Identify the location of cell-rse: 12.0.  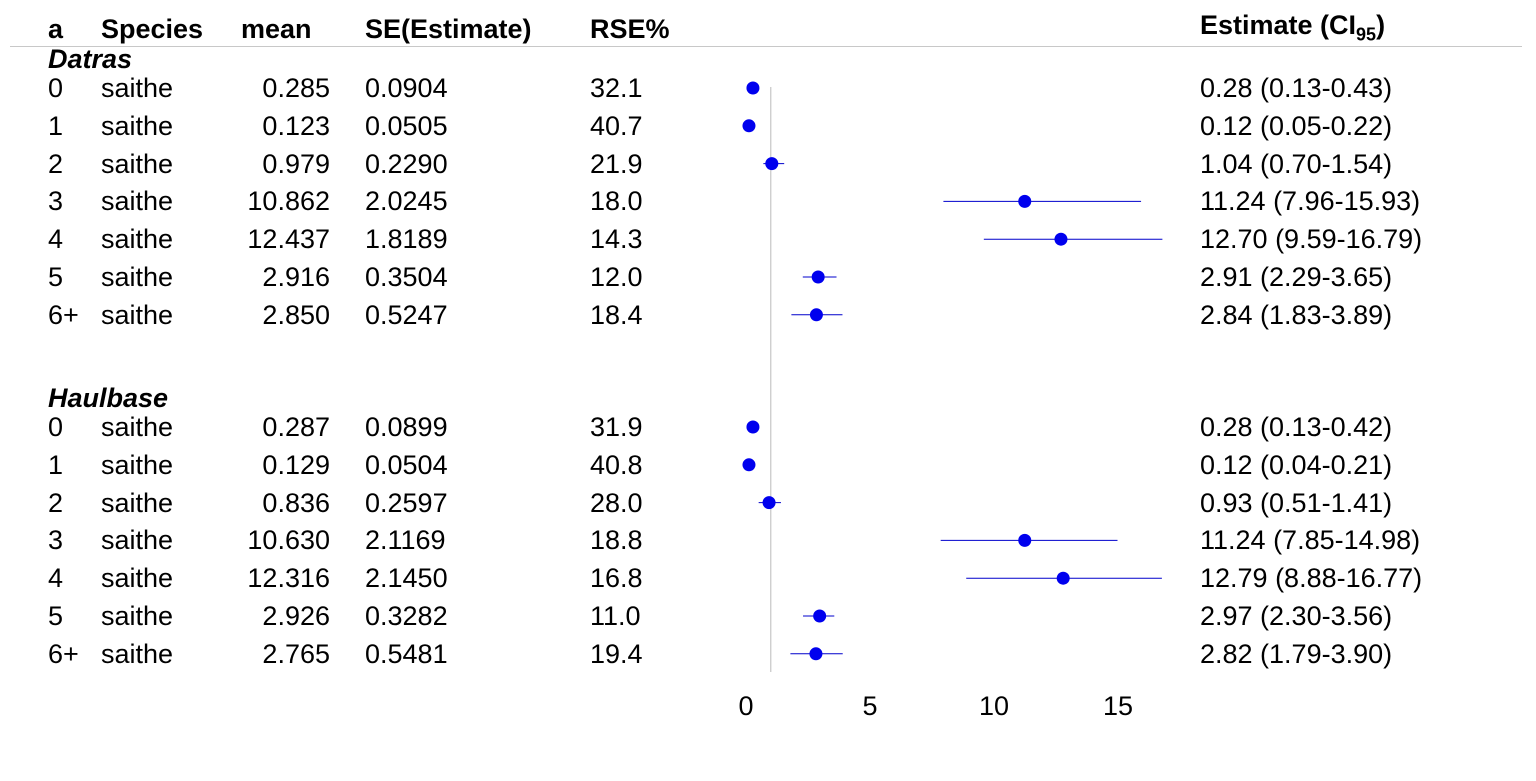
(616, 277).